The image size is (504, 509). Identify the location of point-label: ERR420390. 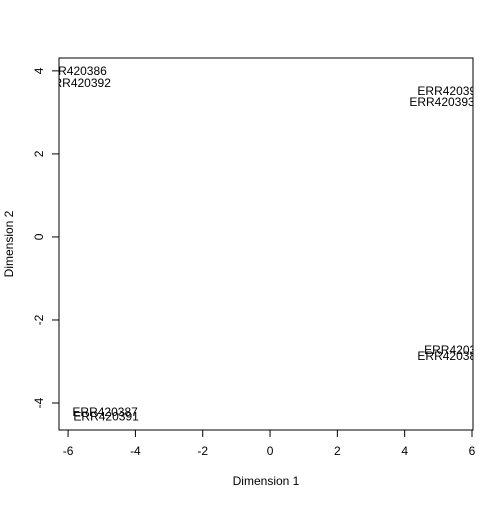
(450, 91).